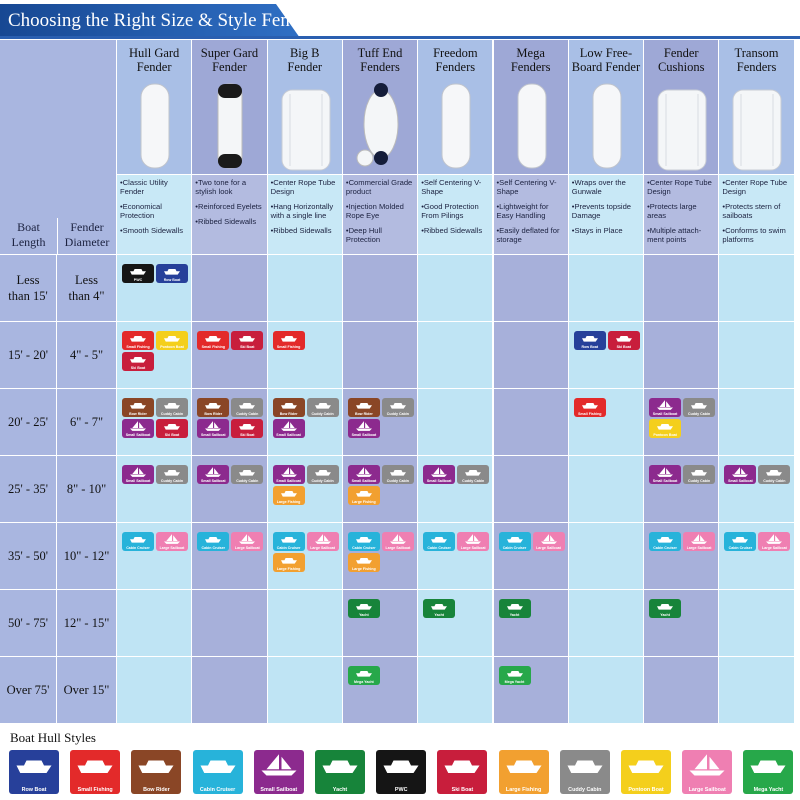 The width and height of the screenshot is (800, 800). What do you see at coordinates (28, 355) in the screenshot?
I see `boat-length: 15' - 20'` at bounding box center [28, 355].